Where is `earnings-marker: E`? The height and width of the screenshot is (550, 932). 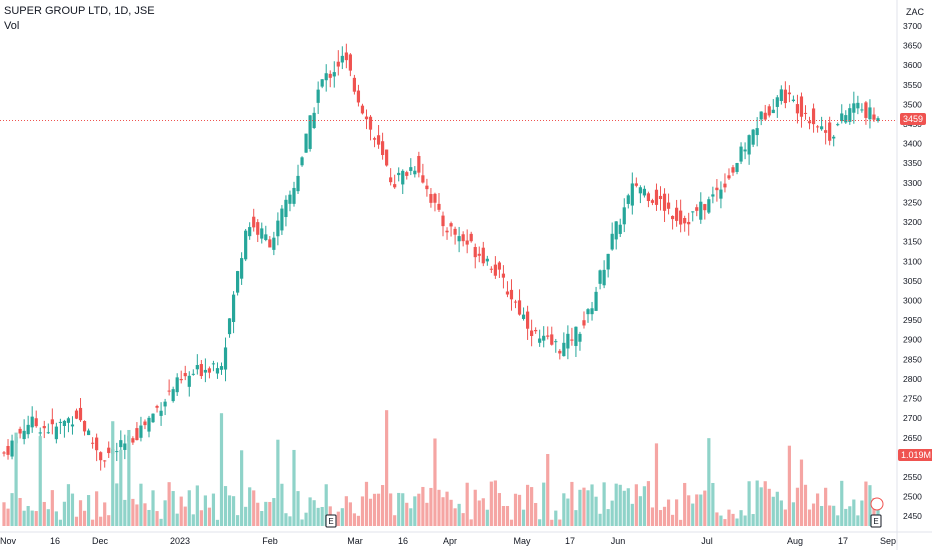 earnings-marker: E is located at coordinates (330, 521).